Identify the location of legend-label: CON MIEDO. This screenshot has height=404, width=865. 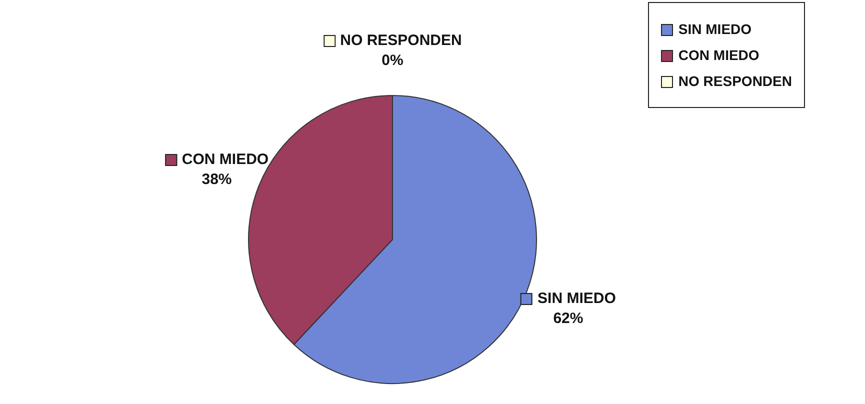
(224, 160).